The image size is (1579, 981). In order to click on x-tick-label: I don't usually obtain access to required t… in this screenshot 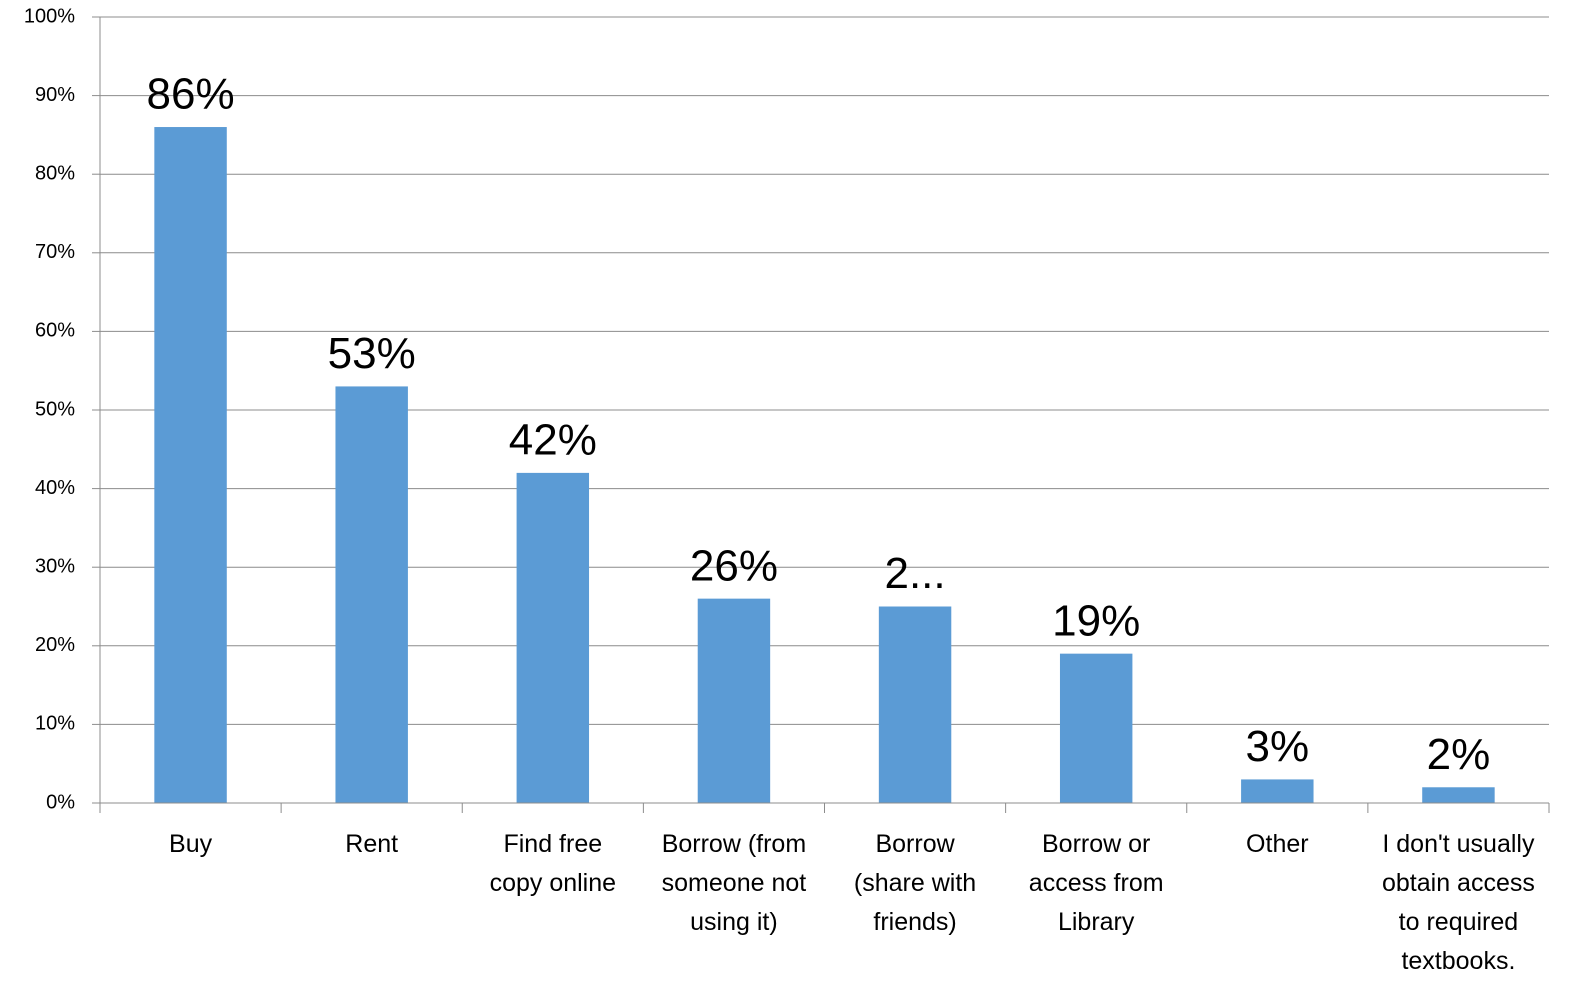, I will do `click(1458, 902)`.